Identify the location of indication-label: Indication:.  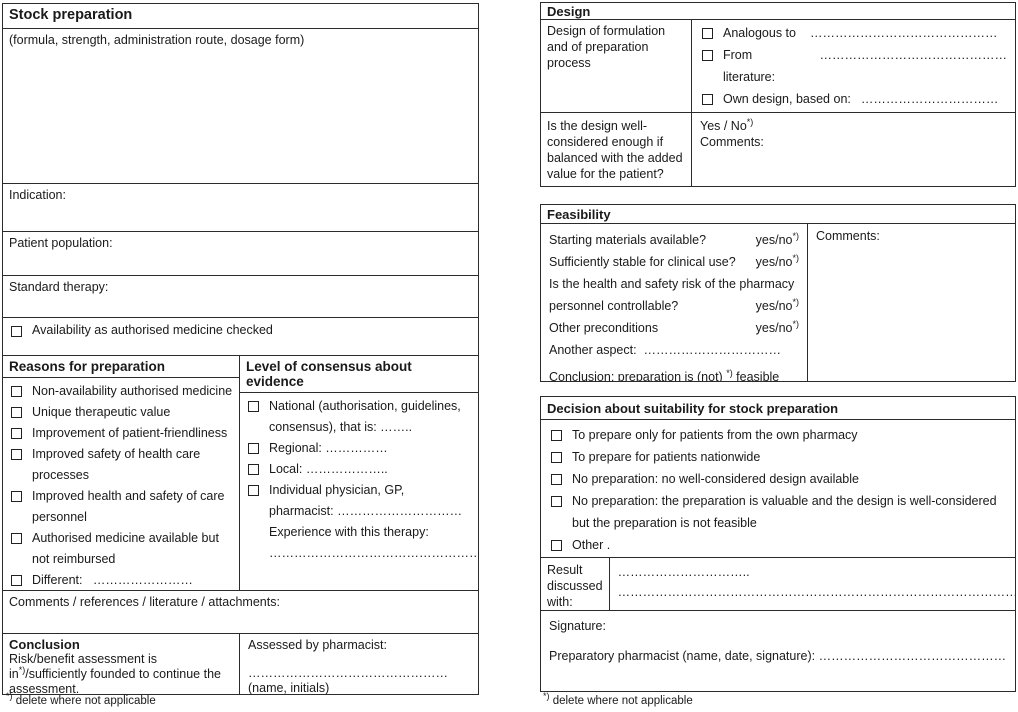
(37, 195).